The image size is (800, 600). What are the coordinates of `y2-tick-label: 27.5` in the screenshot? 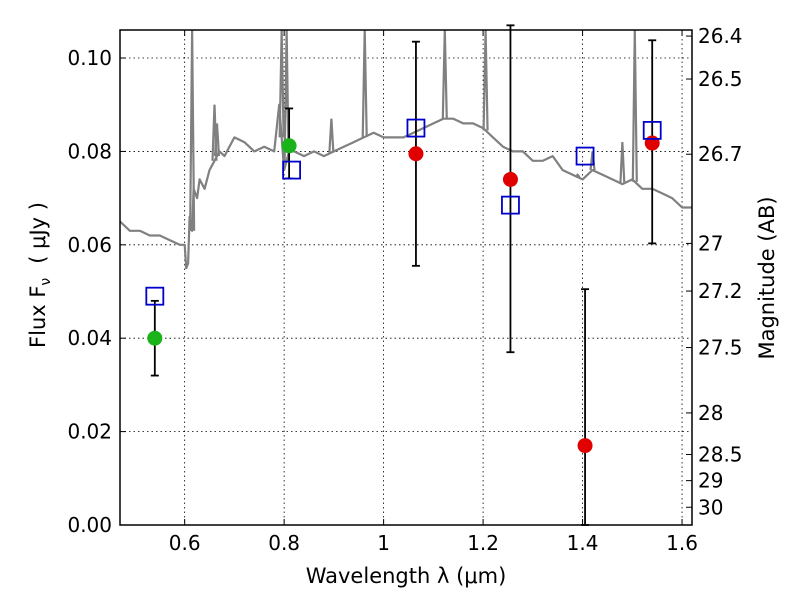 It's located at (720, 348).